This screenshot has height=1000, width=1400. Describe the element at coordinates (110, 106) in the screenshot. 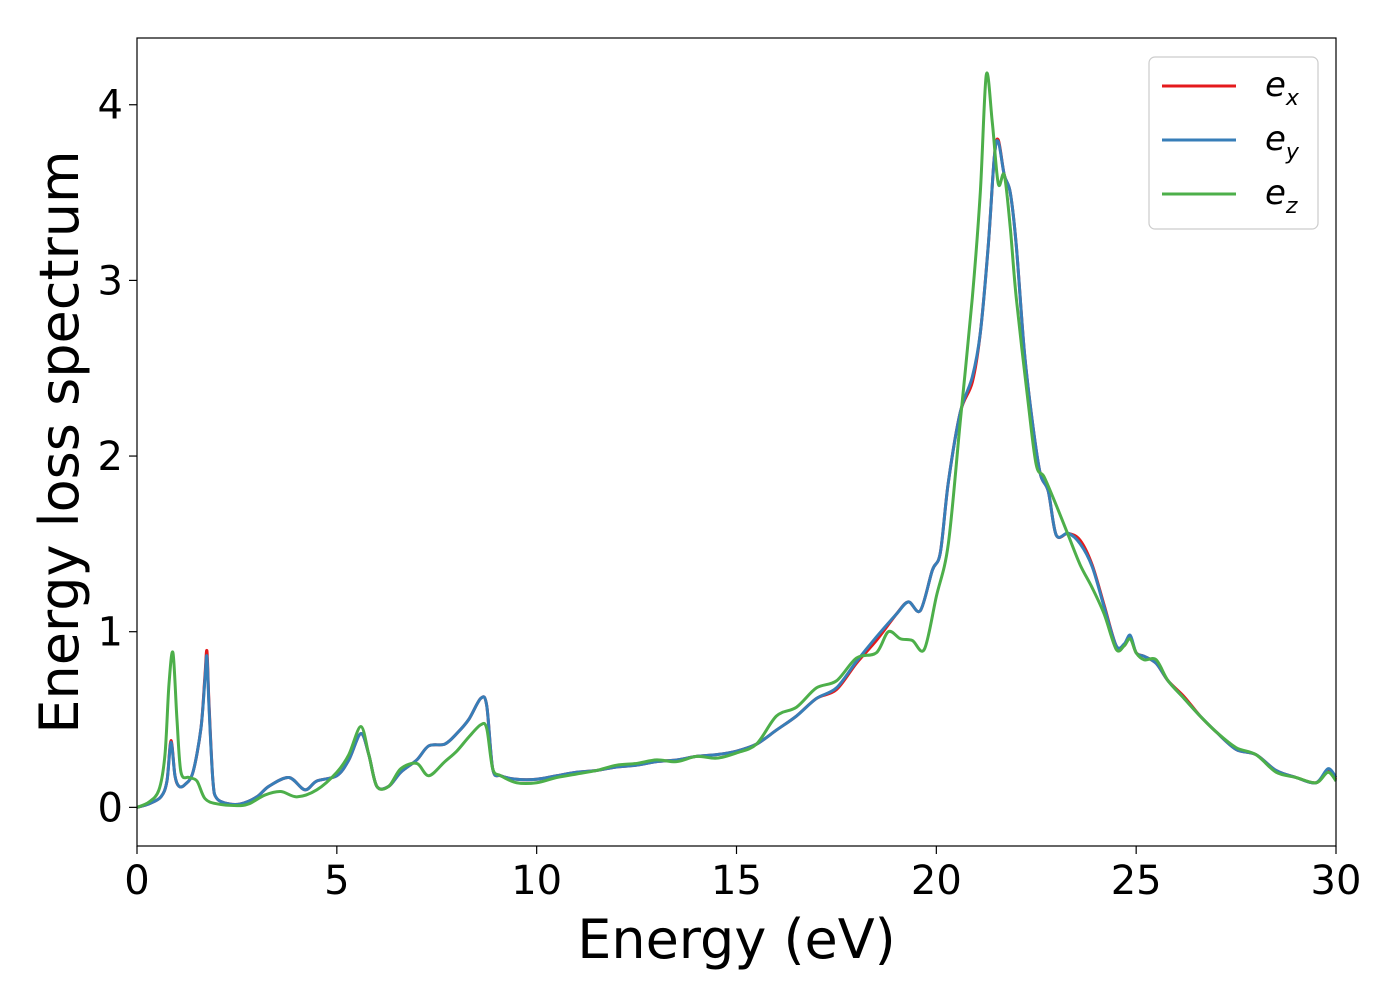

I see `y-tick-label: 4` at that location.